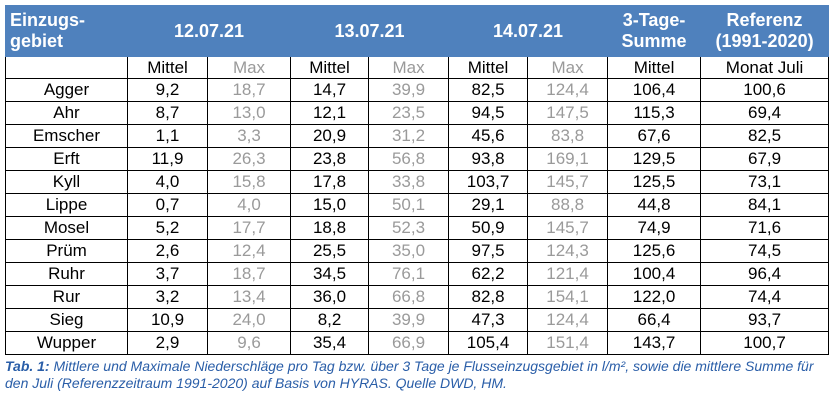 The image size is (832, 400). I want to click on cell: 45,6, so click(488, 136).